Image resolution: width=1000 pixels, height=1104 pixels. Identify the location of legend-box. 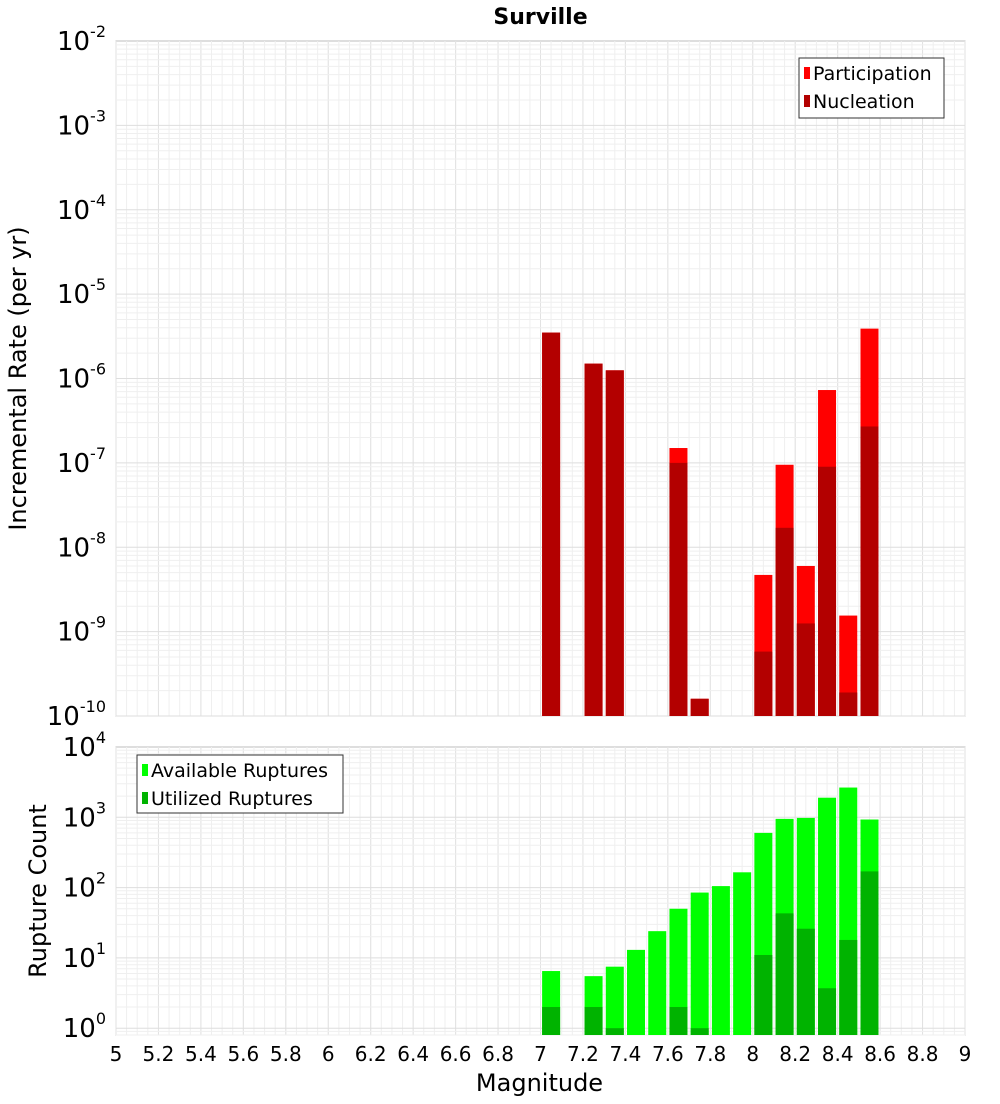
(240, 784).